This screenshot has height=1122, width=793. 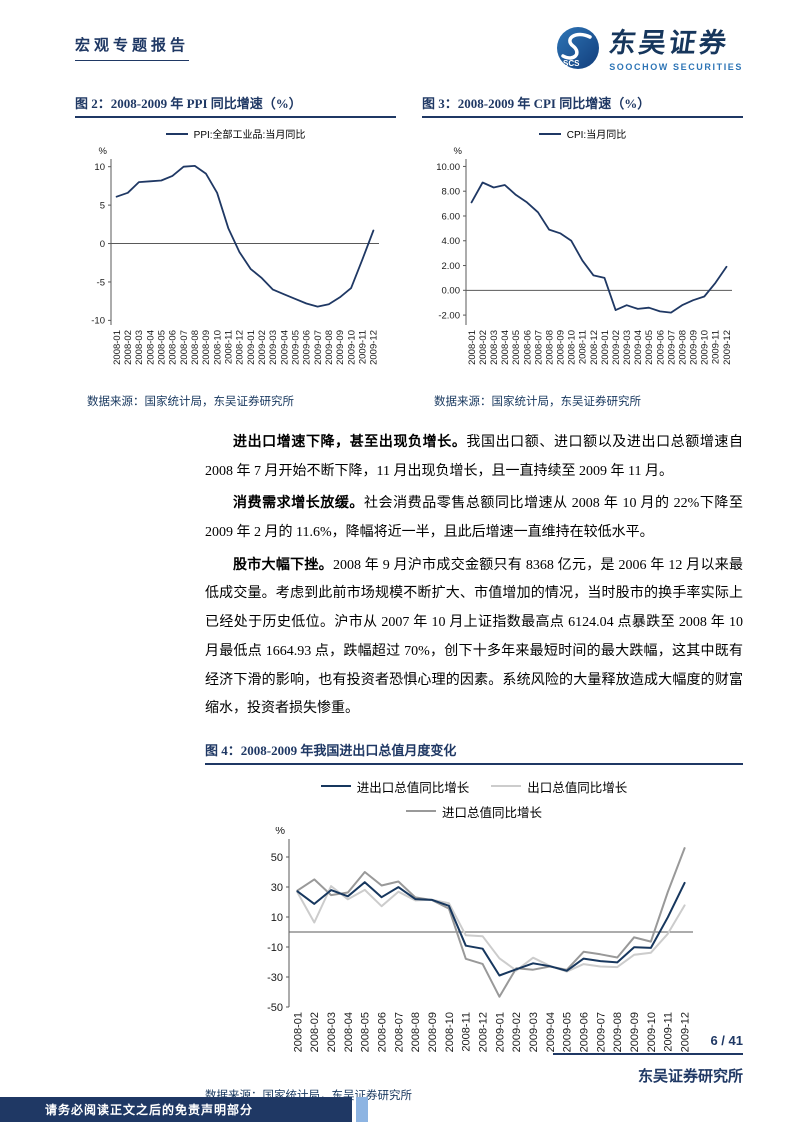 I want to click on research-institute-label: 东吴证券研究所, so click(x=690, y=1077).